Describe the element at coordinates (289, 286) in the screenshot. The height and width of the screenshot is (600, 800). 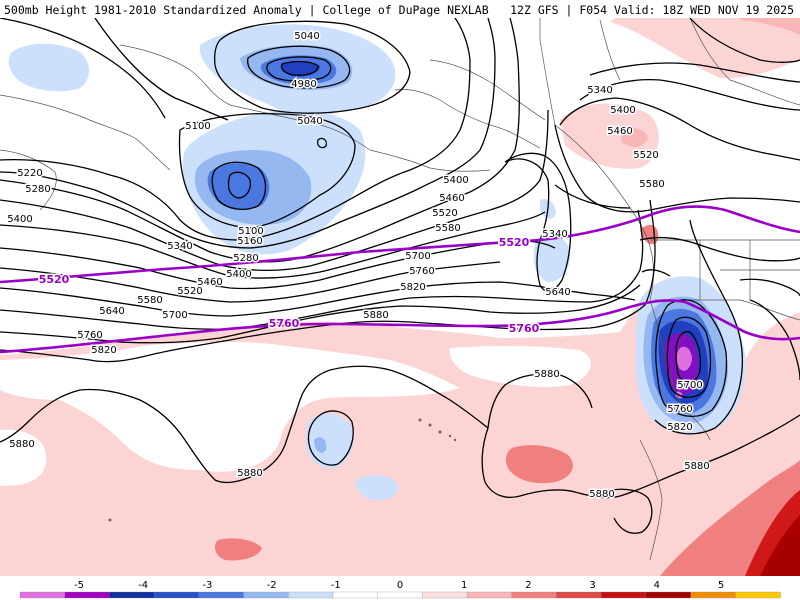
I see `highlight-contour-labels: 5520 5520 5760 5760` at that location.